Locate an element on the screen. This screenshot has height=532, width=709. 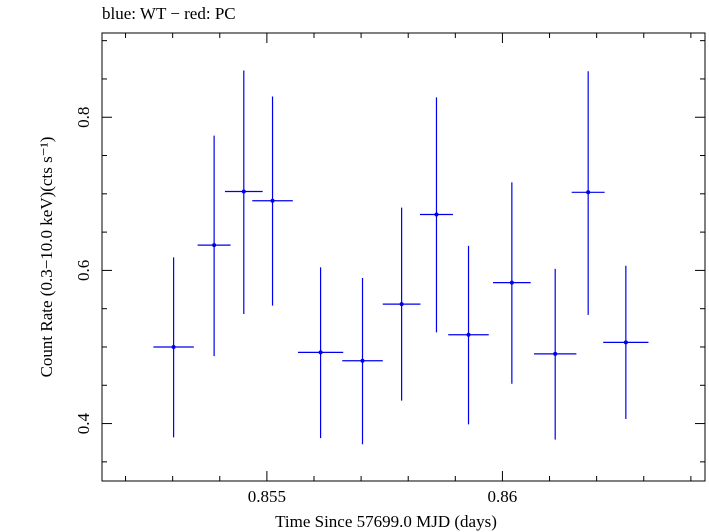
chart-title: blue: WT − red: PC is located at coordinates (169, 13).